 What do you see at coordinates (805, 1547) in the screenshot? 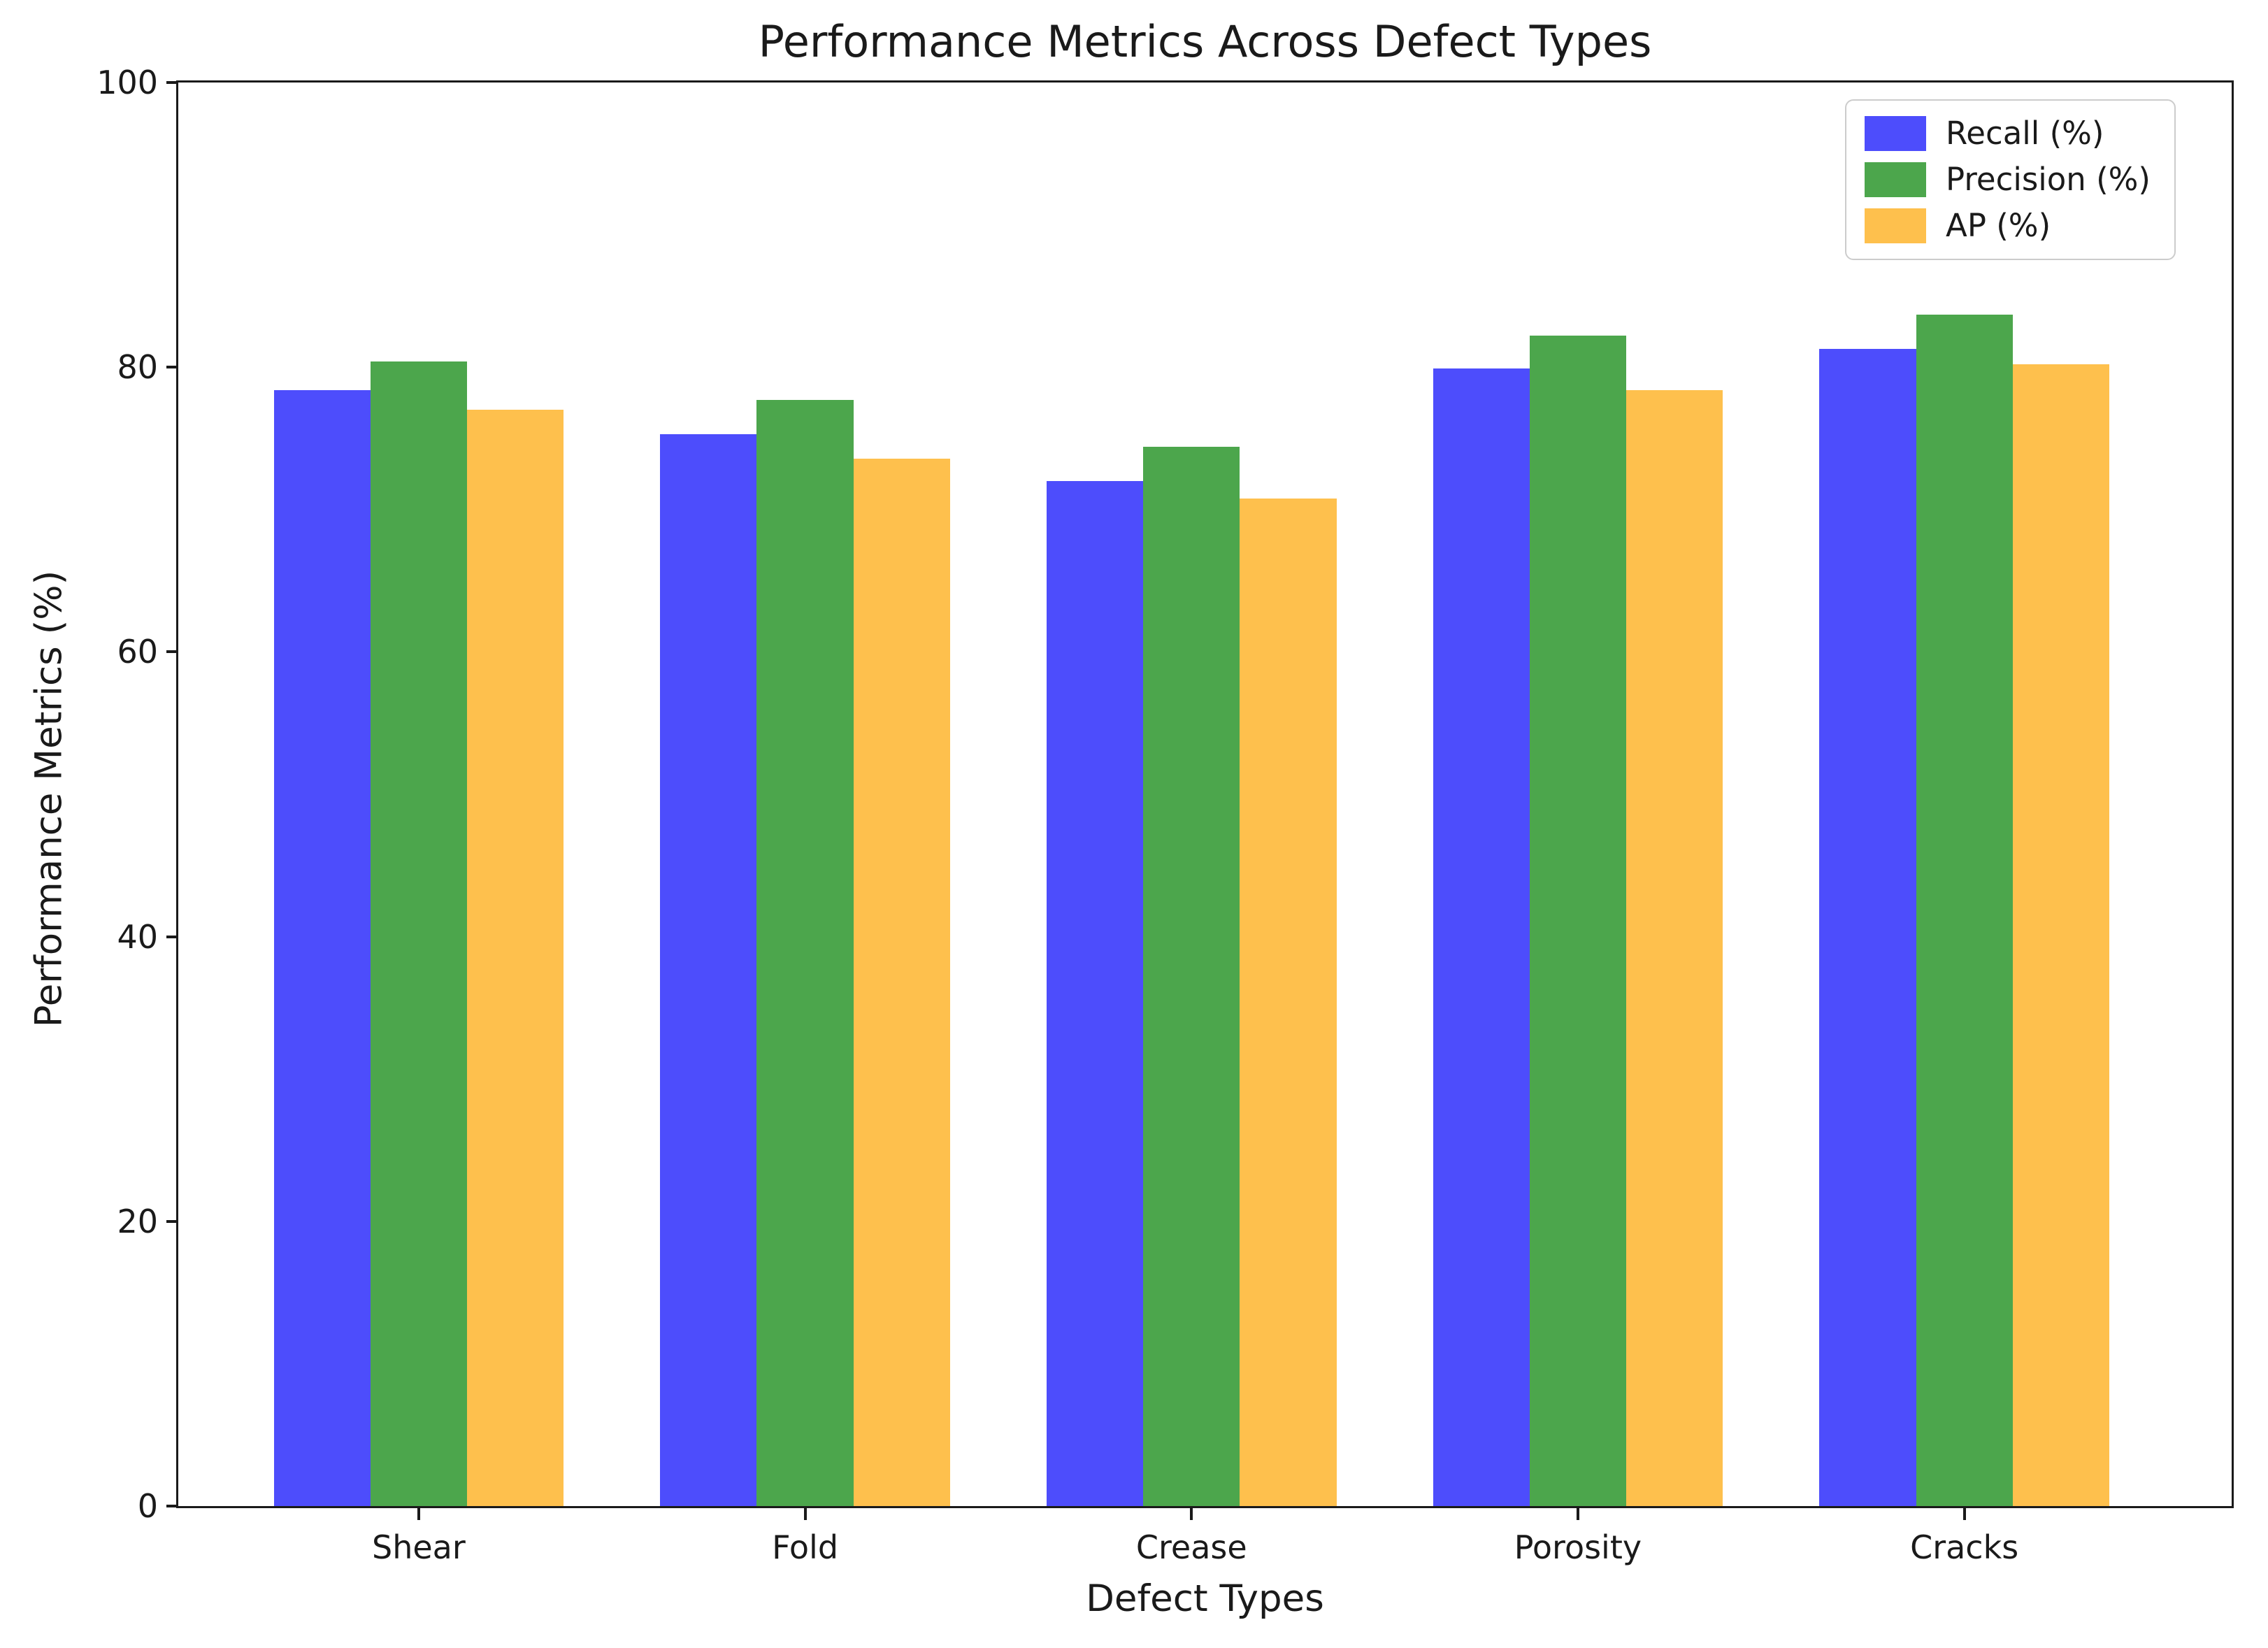
I see `x-tick-label-fold: Fold` at bounding box center [805, 1547].